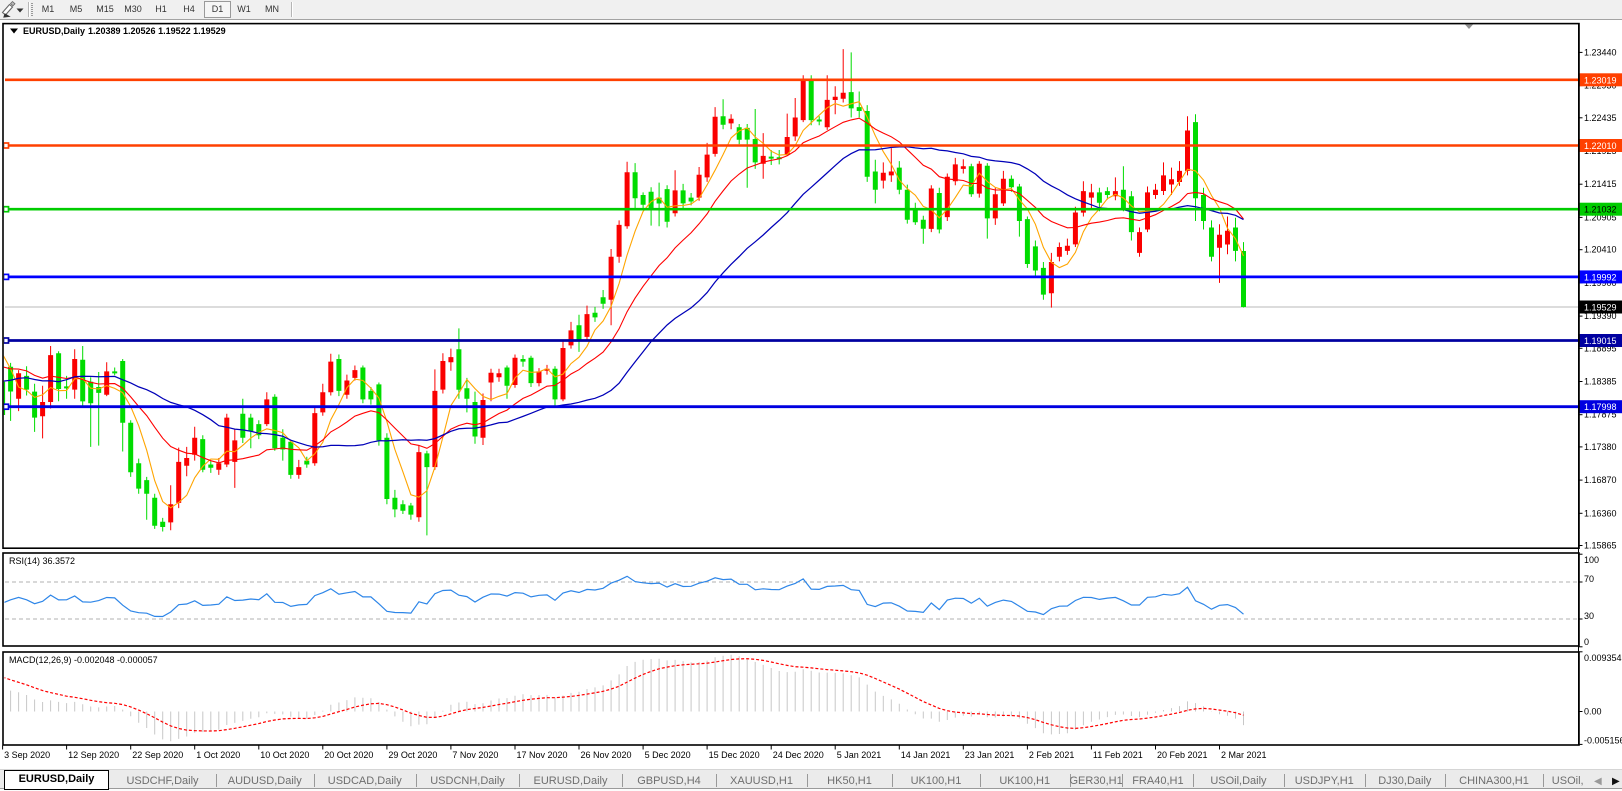  Describe the element at coordinates (1600, 118) in the screenshot. I see `svg-text: 1.22435` at that location.